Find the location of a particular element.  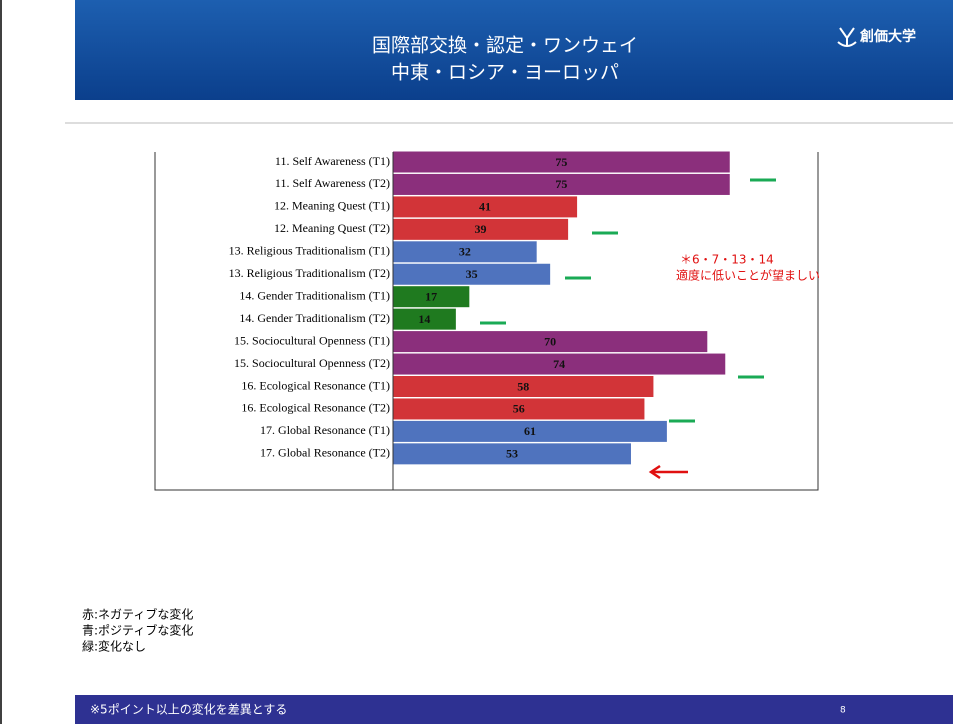

value-label: 39 is located at coordinates (481, 229).